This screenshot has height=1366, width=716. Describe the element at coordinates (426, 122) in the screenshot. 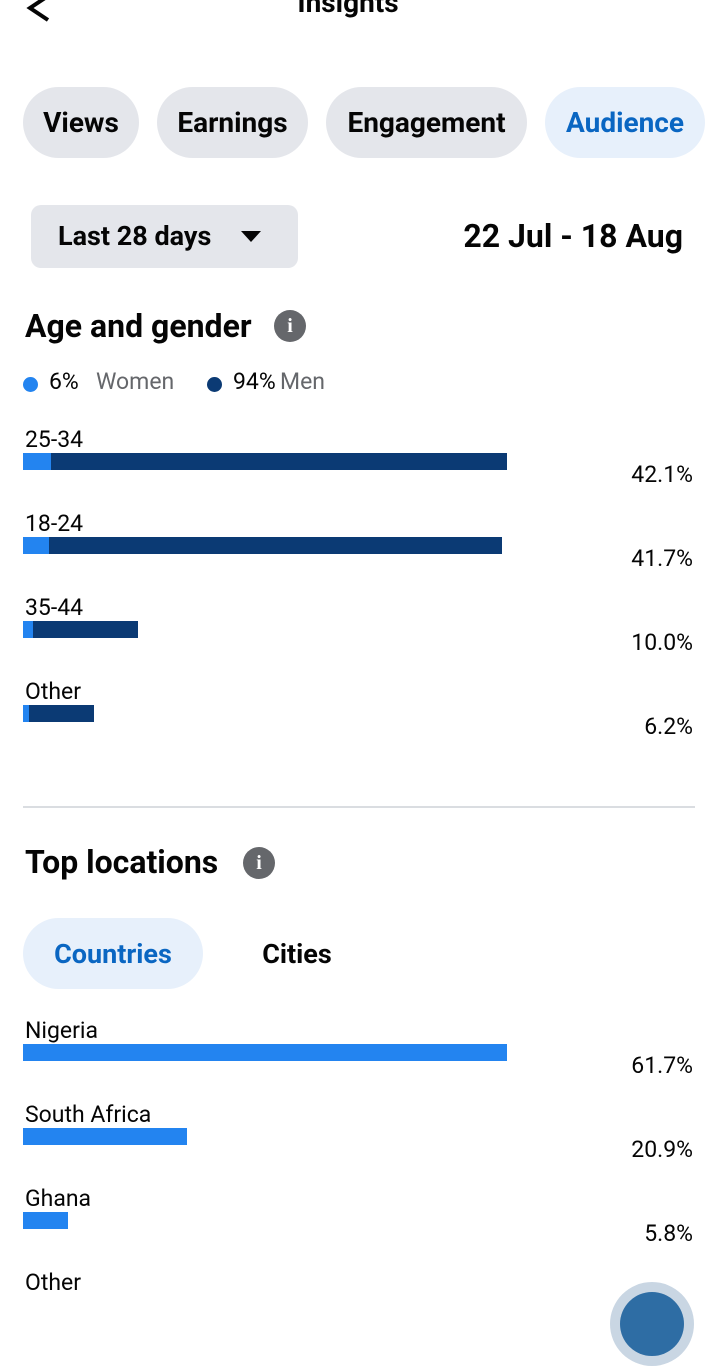

I see `tab: Engagement` at that location.